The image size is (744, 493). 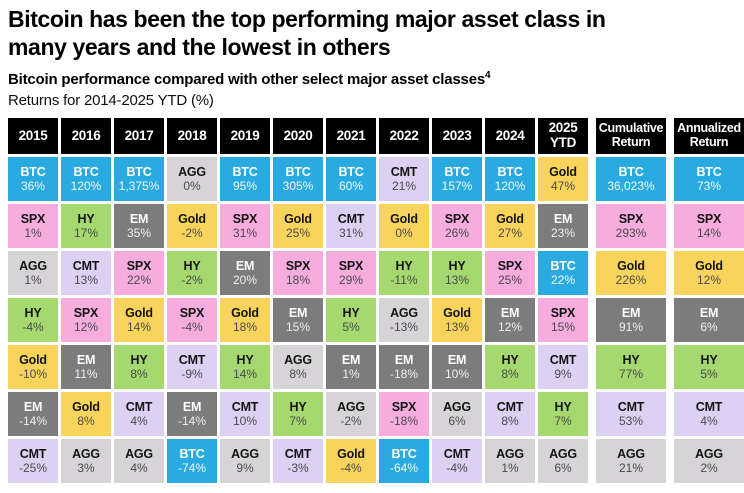 What do you see at coordinates (709, 185) in the screenshot?
I see `asset-return-value: 73%` at bounding box center [709, 185].